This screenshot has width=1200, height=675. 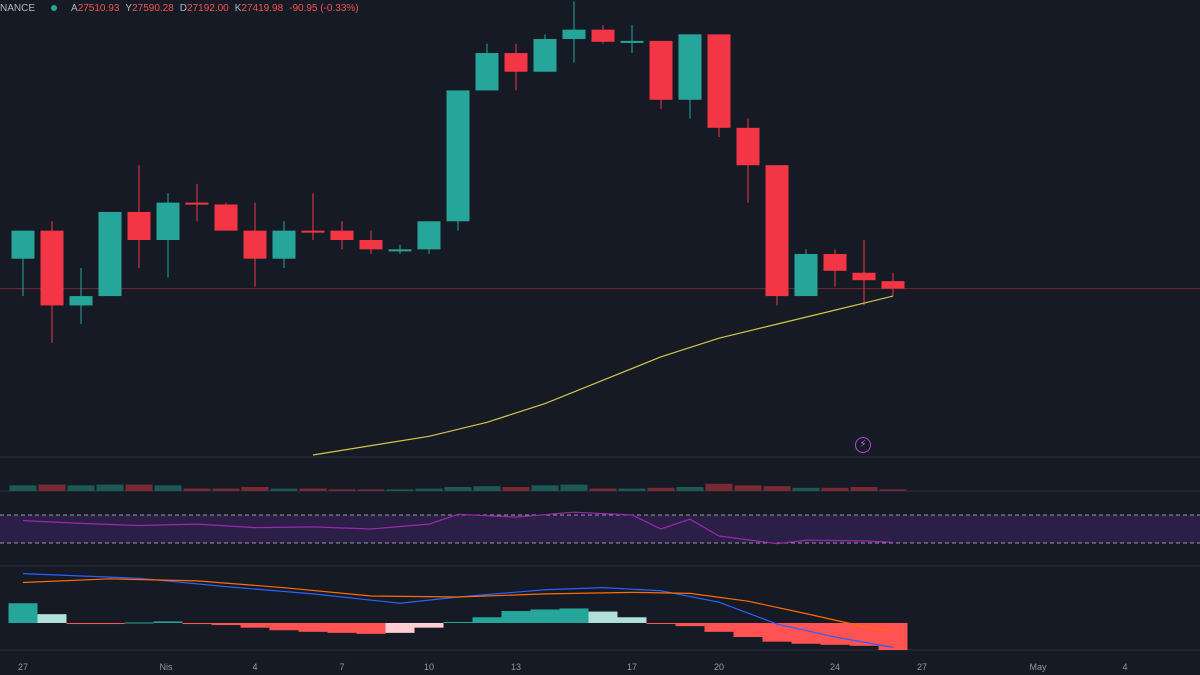 I want to click on ohlc-low: D27192.00, so click(x=204, y=8).